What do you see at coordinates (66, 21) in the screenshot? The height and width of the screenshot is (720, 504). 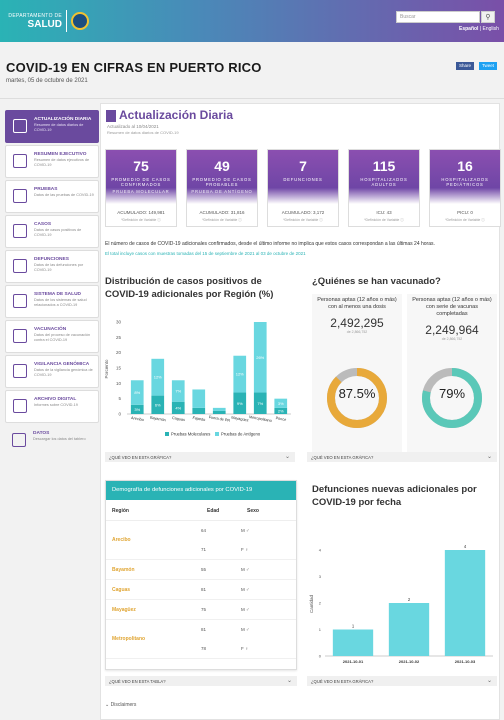 I see `logo-divider` at bounding box center [66, 21].